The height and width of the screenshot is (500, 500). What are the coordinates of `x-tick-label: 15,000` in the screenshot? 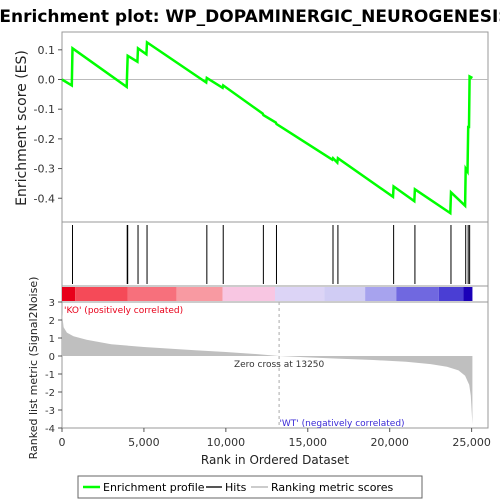 It's located at (308, 442).